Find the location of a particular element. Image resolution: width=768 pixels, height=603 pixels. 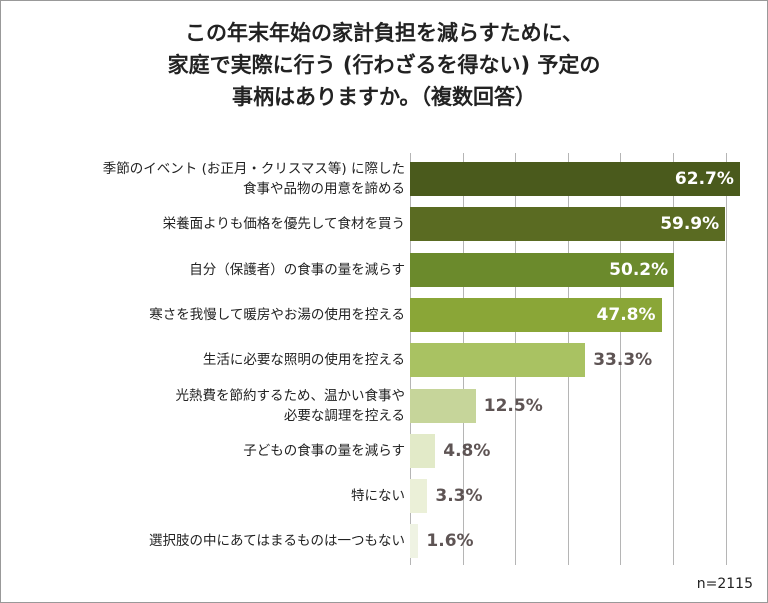

category-label: 自分（保護者）の食事の量を減らす is located at coordinates (297, 269).